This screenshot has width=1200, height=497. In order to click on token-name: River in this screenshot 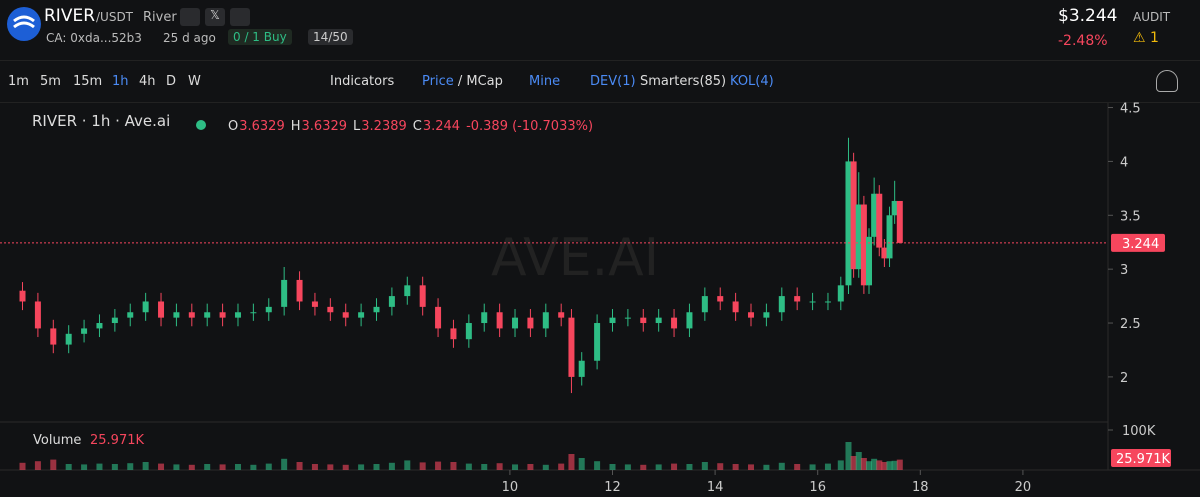, I will do `click(160, 17)`.